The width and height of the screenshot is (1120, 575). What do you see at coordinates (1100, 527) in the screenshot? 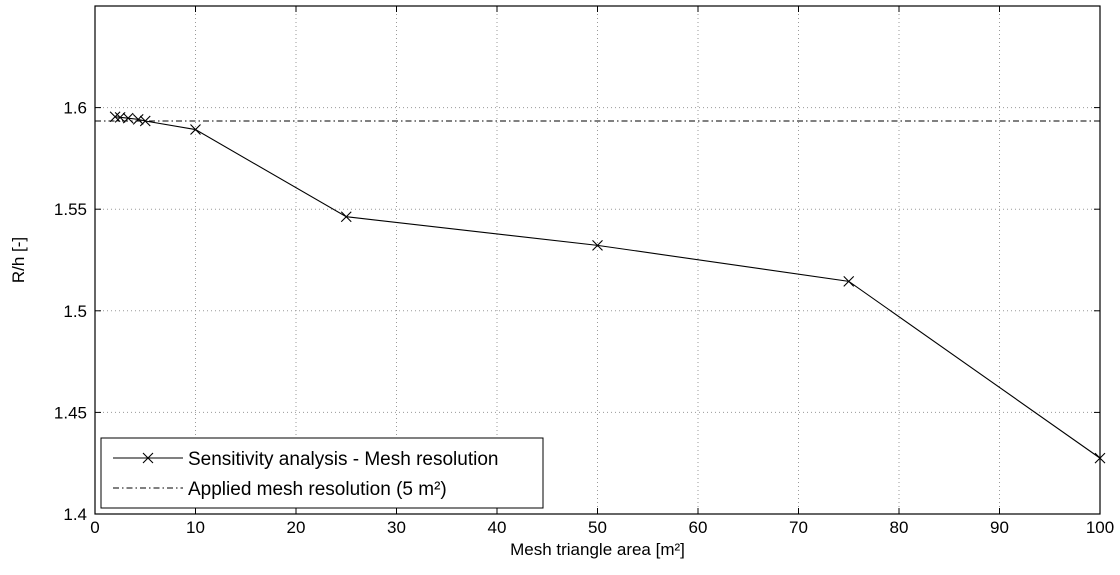
I see `x-tick-label: 100` at bounding box center [1100, 527].